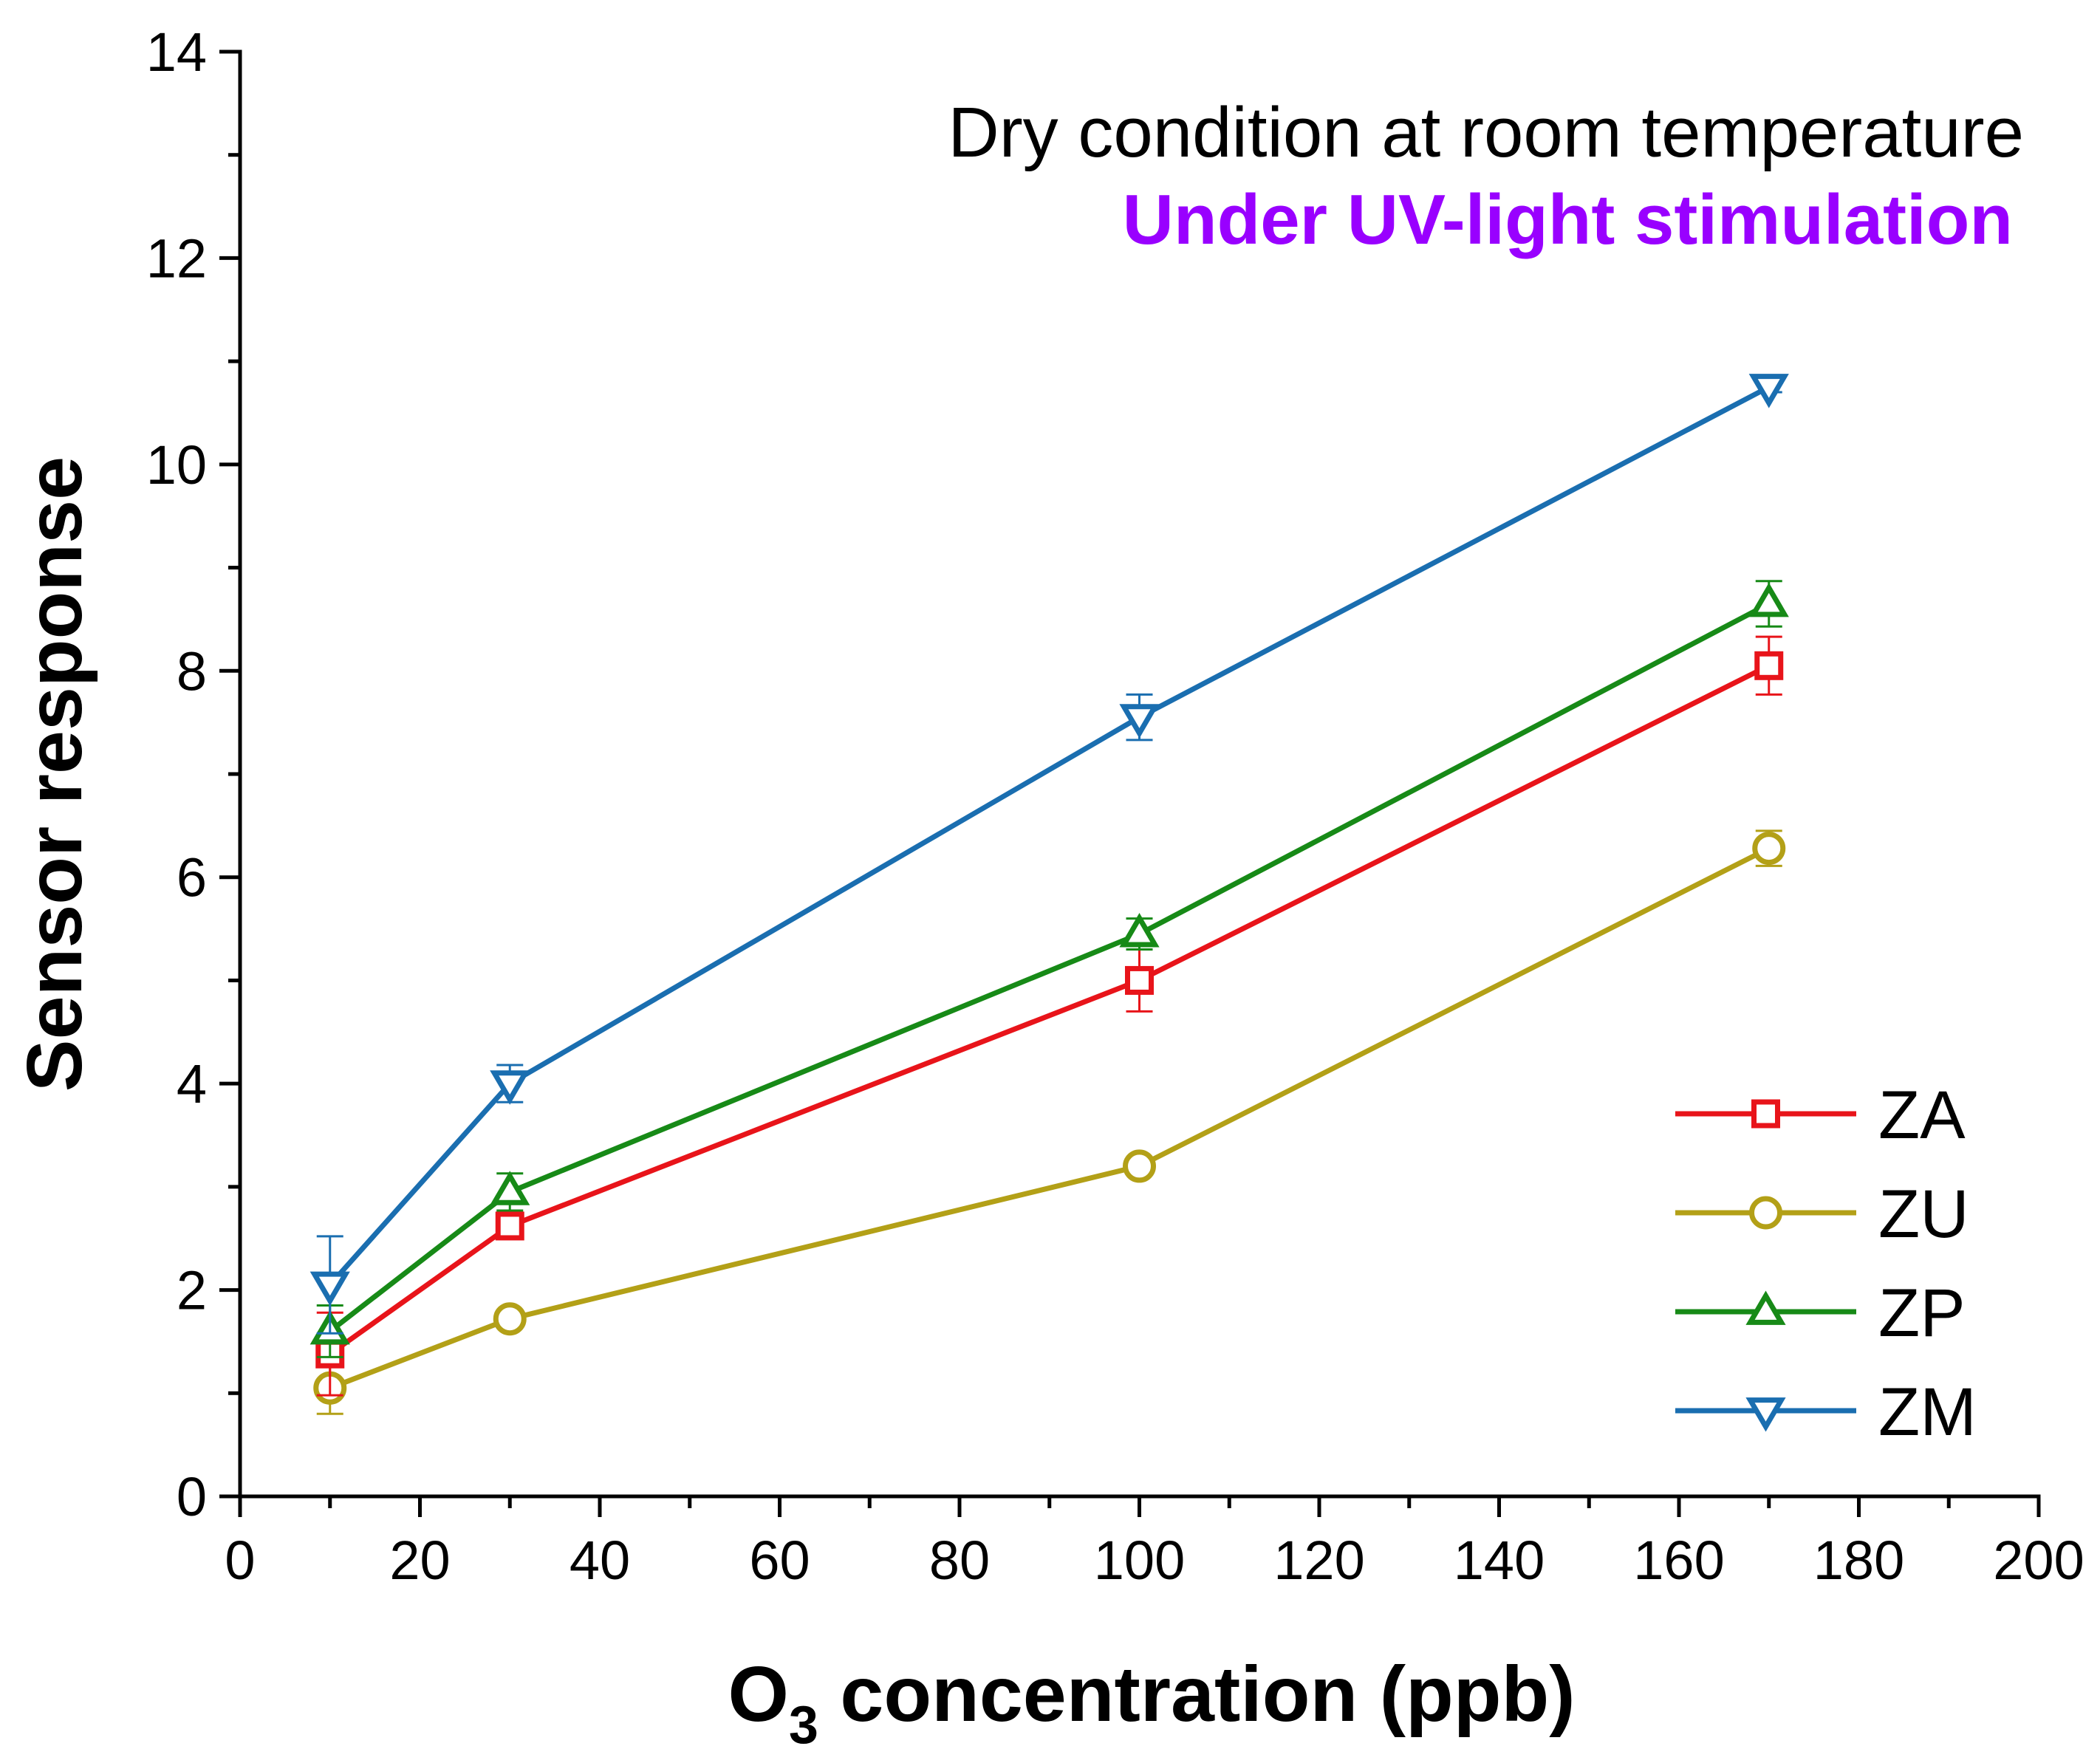 Image resolution: width=2100 pixels, height=1763 pixels. Describe the element at coordinates (1820, 1314) in the screenshot. I see `legend-item-zp: ZP` at that location.